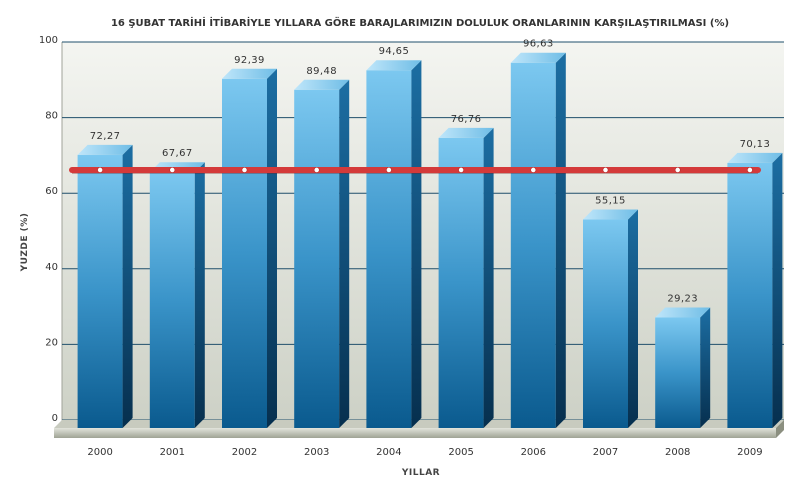 The height and width of the screenshot is (500, 800). What do you see at coordinates (466, 119) in the screenshot?
I see `data-label: 76,76` at bounding box center [466, 119].